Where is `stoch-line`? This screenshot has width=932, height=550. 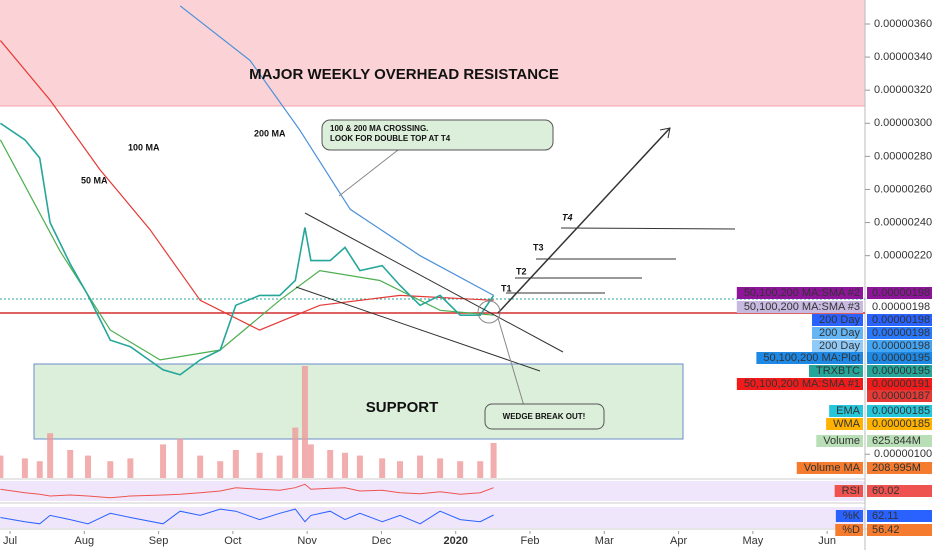
stoch-line is located at coordinates (247, 516).